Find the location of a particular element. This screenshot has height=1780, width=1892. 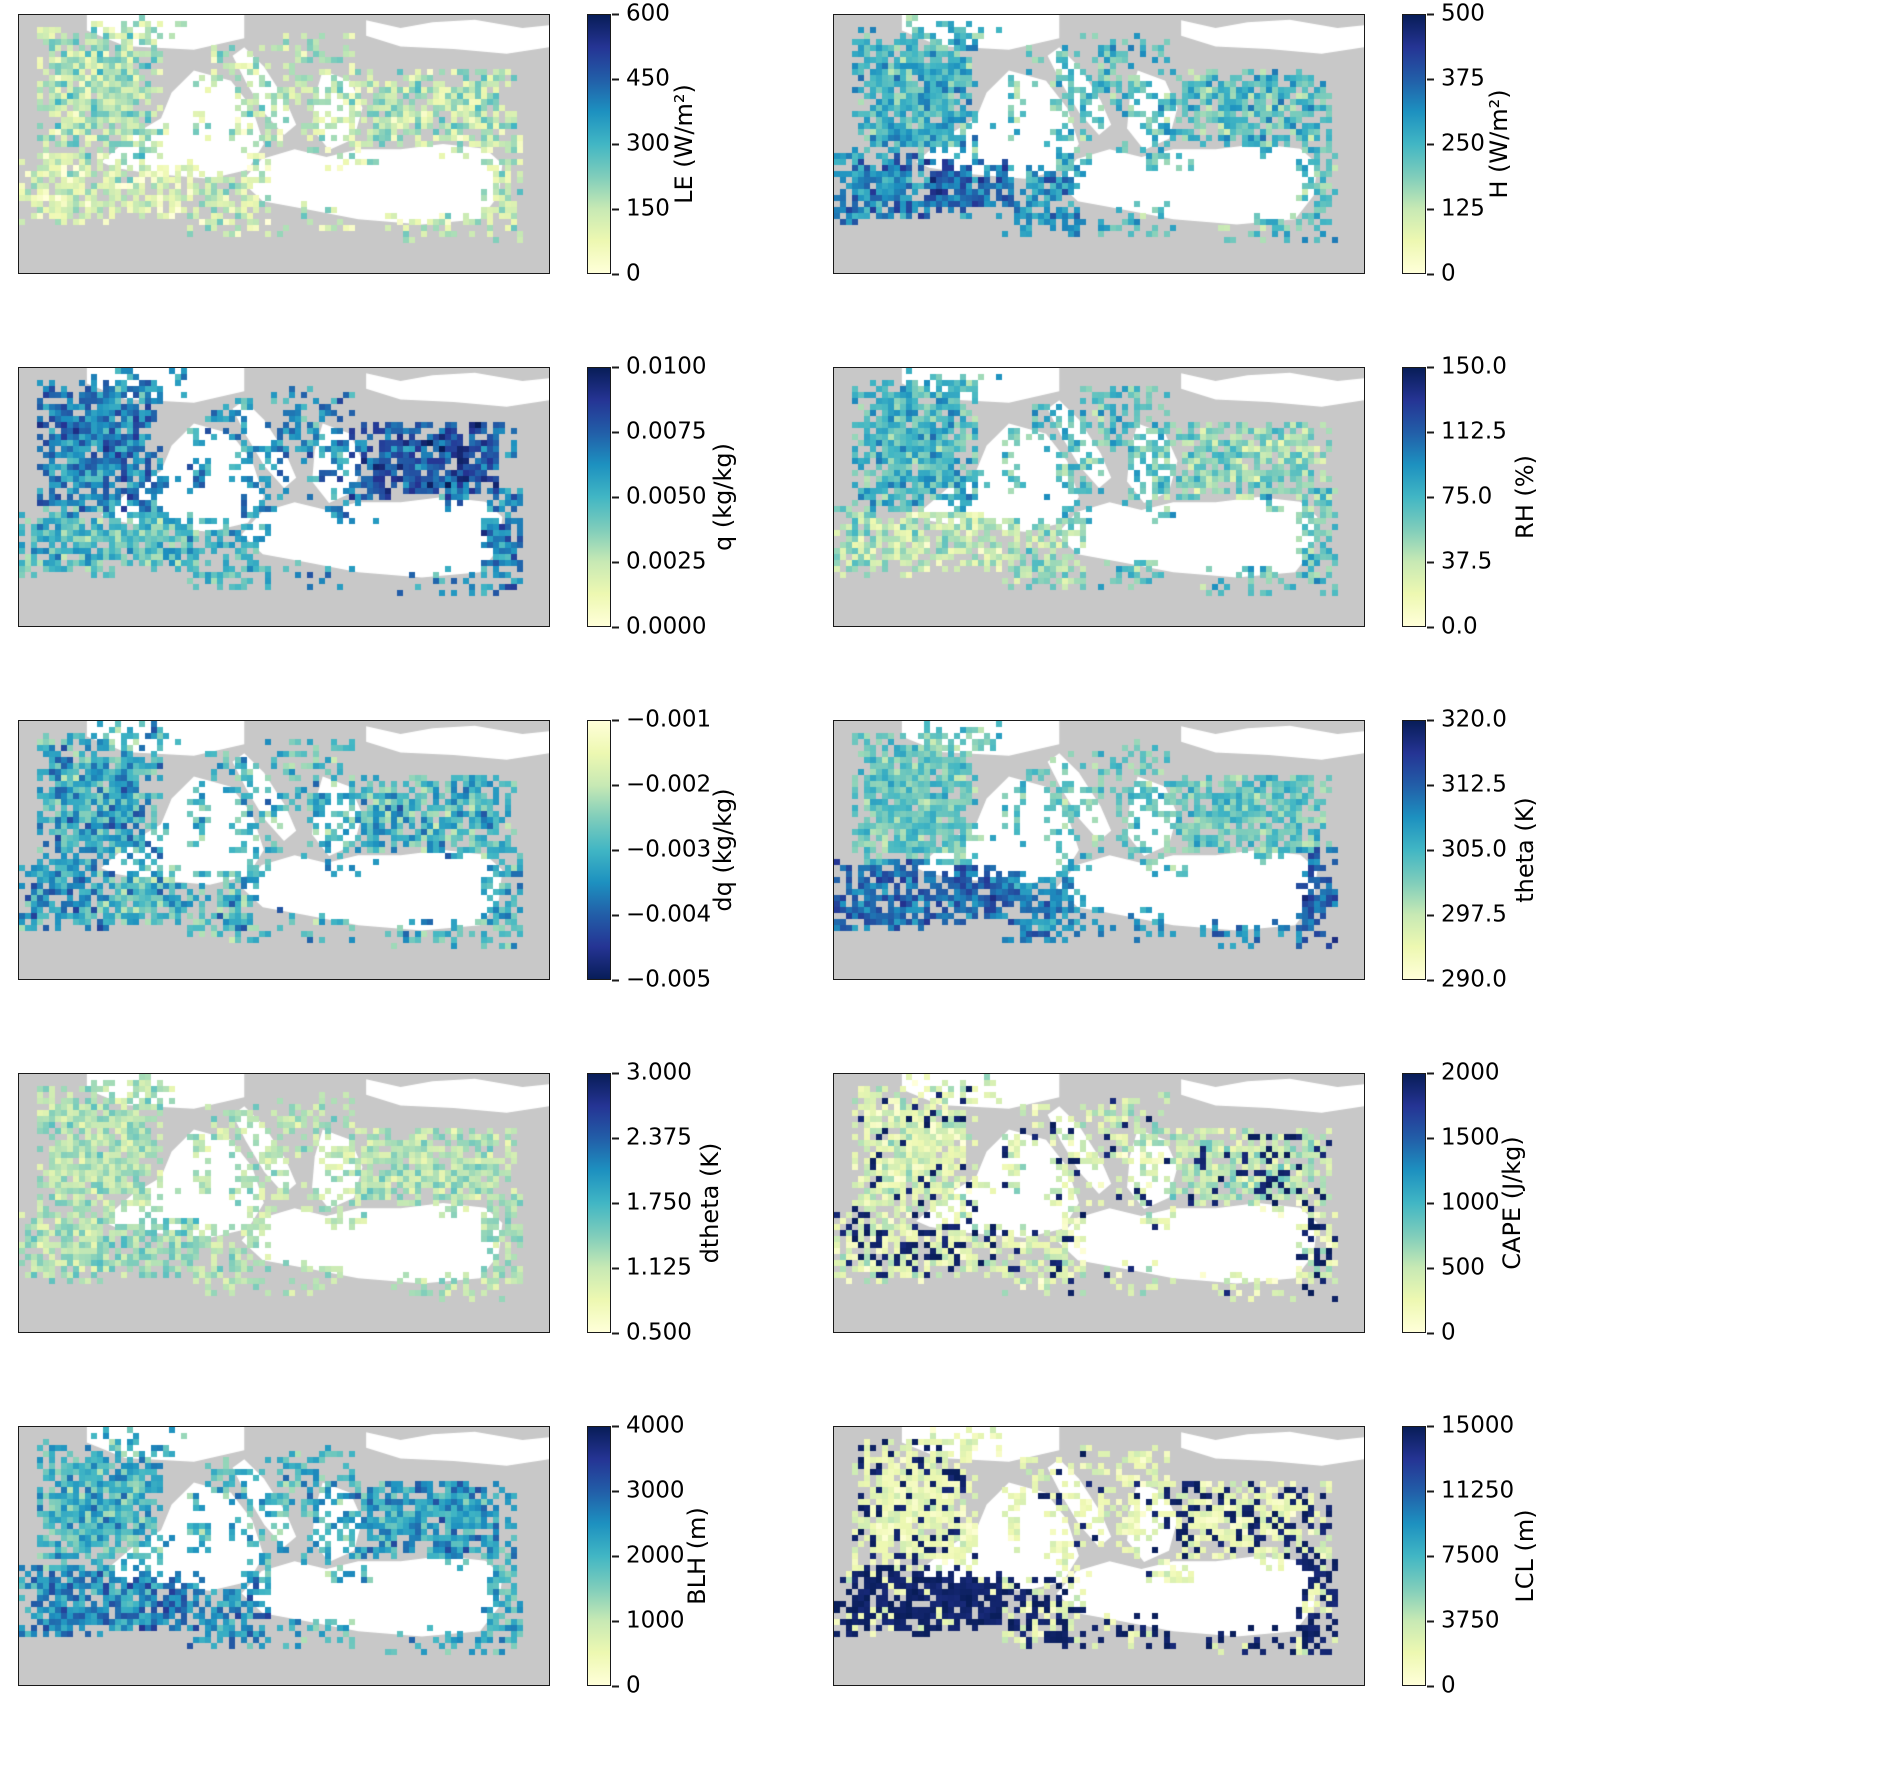

map-panel: 0.0100 0.0075 0.0050 0.0025 0.0000 q (kg/kg) is located at coordinates (425, 537).